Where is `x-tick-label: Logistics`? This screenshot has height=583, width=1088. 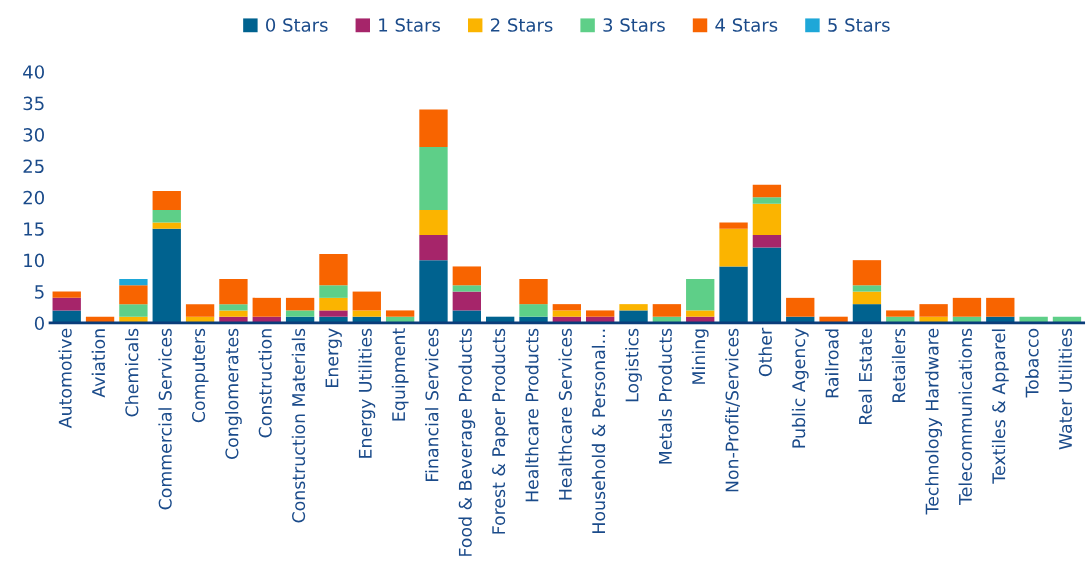
x-tick-label: Logistics is located at coordinates (633, 365).